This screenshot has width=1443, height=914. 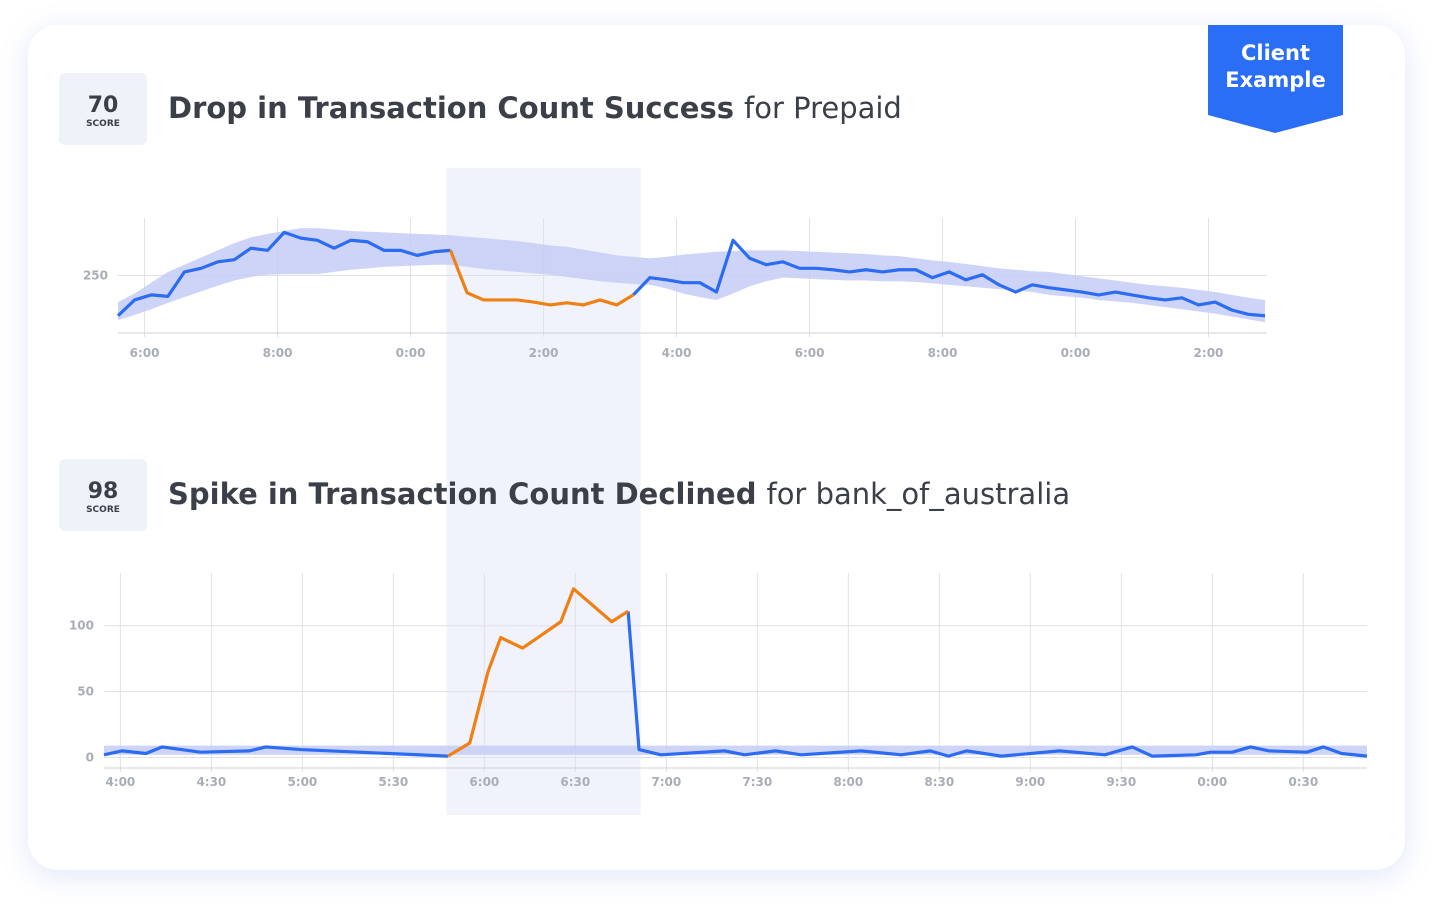 What do you see at coordinates (462, 494) in the screenshot?
I see `title-strong: Spike in Transaction Count Declined` at bounding box center [462, 494].